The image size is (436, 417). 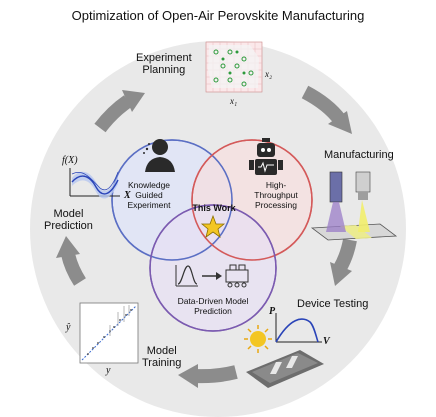 What do you see at coordinates (269, 74) in the screenshot?
I see `planning-axis-x2: x₂` at bounding box center [269, 74].